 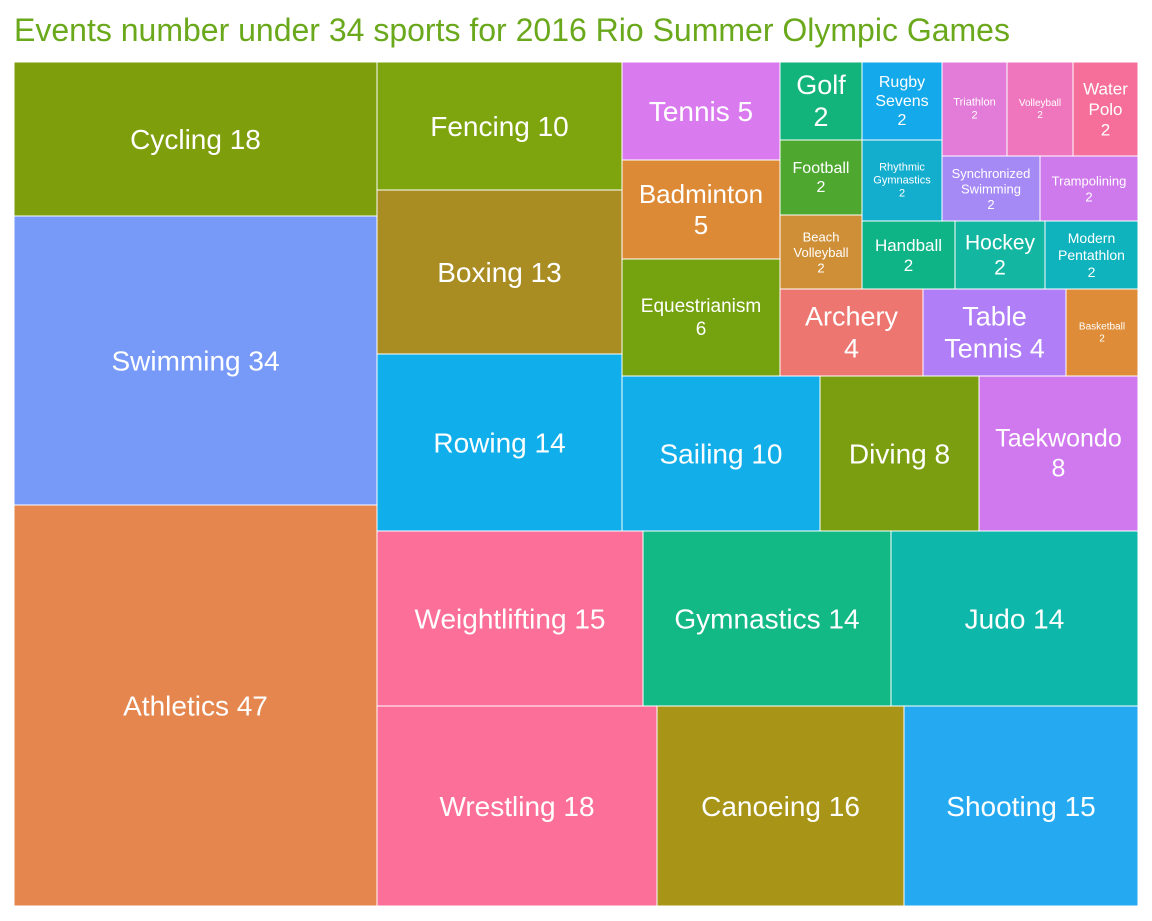 I want to click on treemap-tile-sailing: Sailing 10, so click(x=721, y=453).